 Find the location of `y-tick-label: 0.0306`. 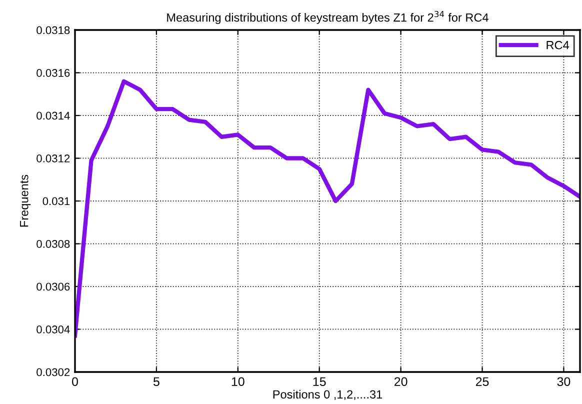

y-tick-label: 0.0306 is located at coordinates (53, 286).